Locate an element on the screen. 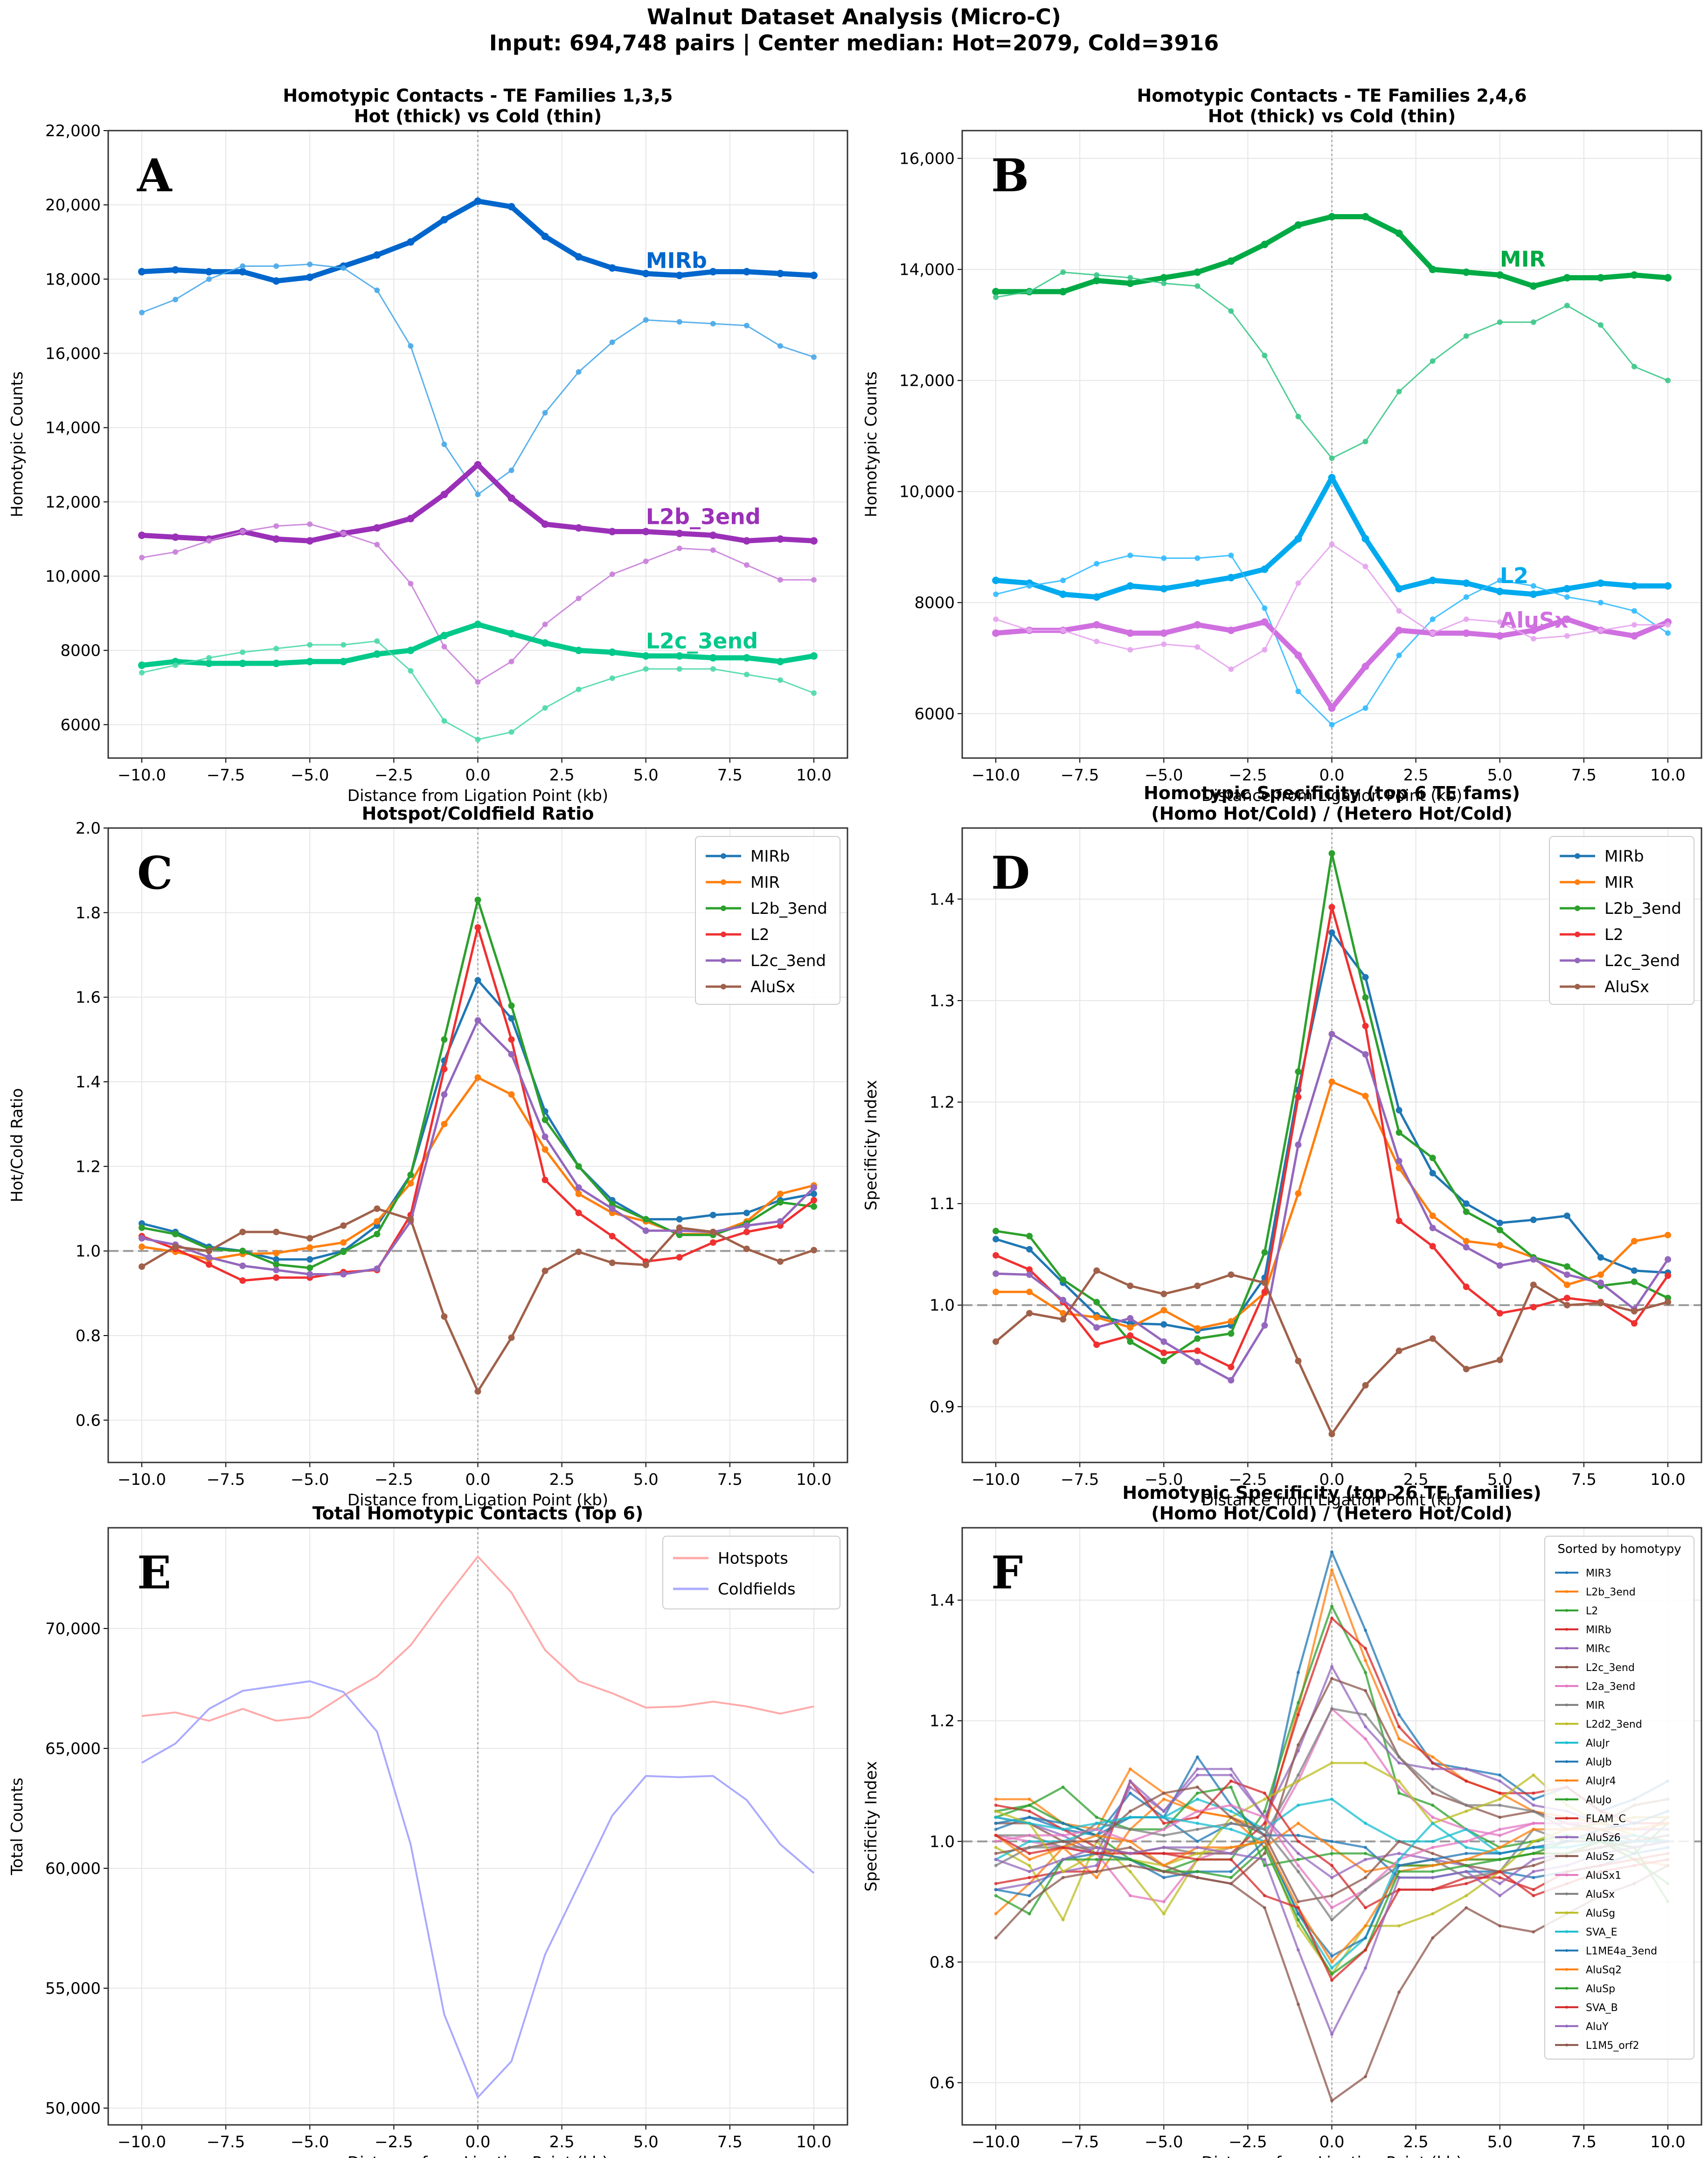  data-point-alusp is located at coordinates (1096, 1860).